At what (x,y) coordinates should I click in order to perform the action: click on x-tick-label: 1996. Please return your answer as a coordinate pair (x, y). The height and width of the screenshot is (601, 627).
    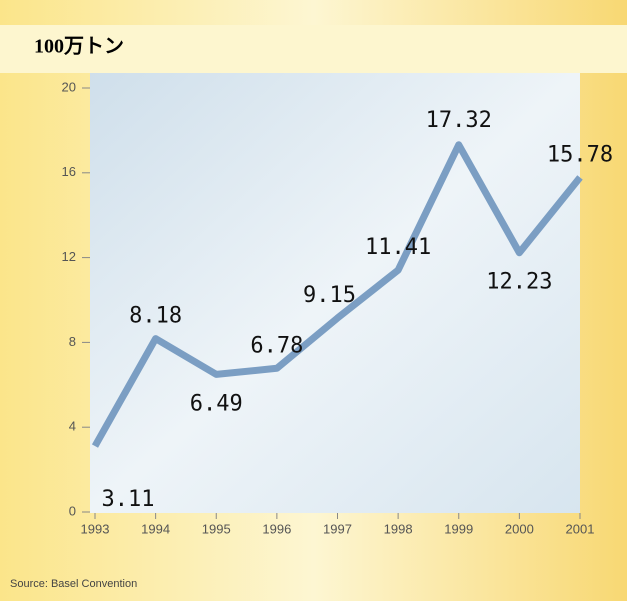
    Looking at the image, I should click on (276, 528).